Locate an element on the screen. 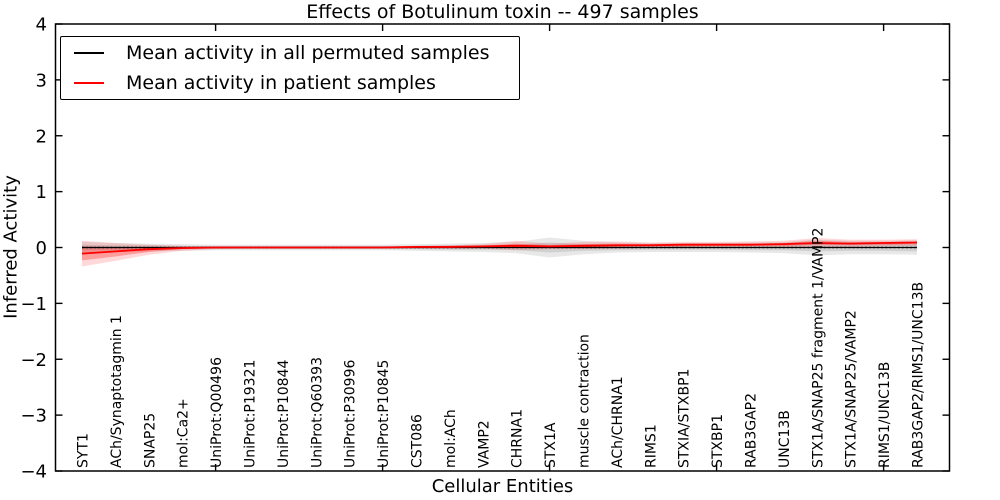  y-tick-label: −1 is located at coordinates (33, 304).